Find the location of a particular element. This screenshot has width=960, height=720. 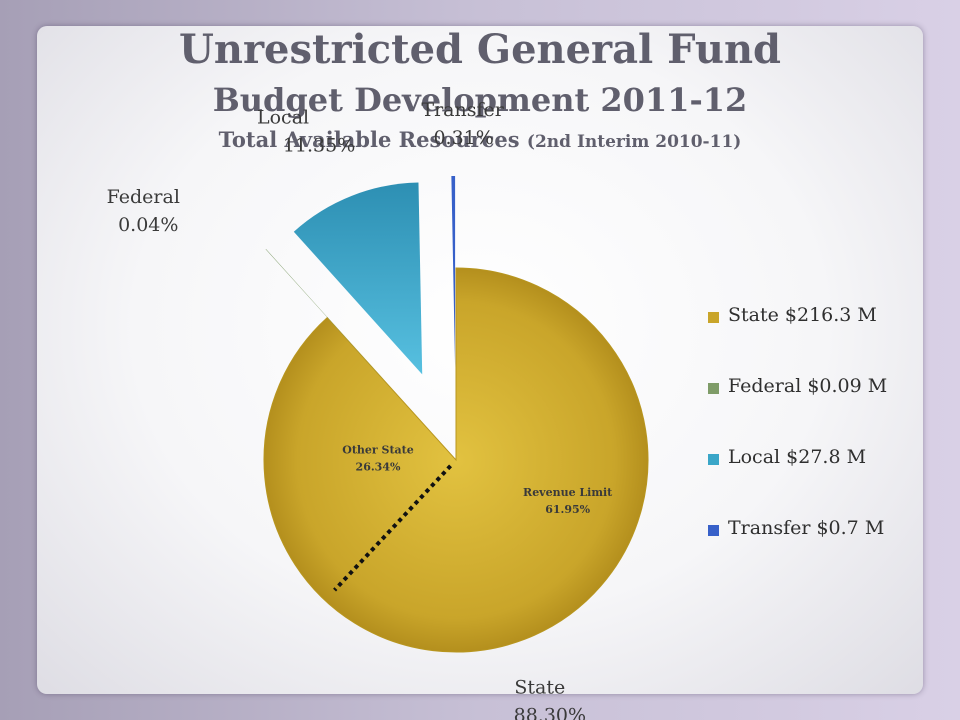

slice-label-federal: Federal is located at coordinates (143, 197).